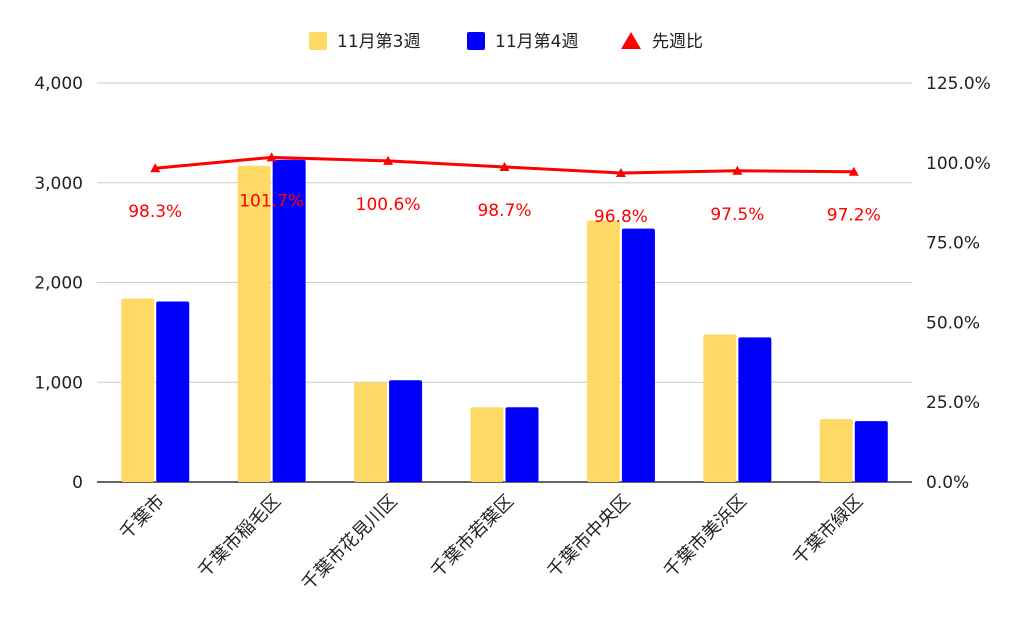 The height and width of the screenshot is (633, 1024). Describe the element at coordinates (58, 383) in the screenshot. I see `left-tick-label: 1,000` at that location.